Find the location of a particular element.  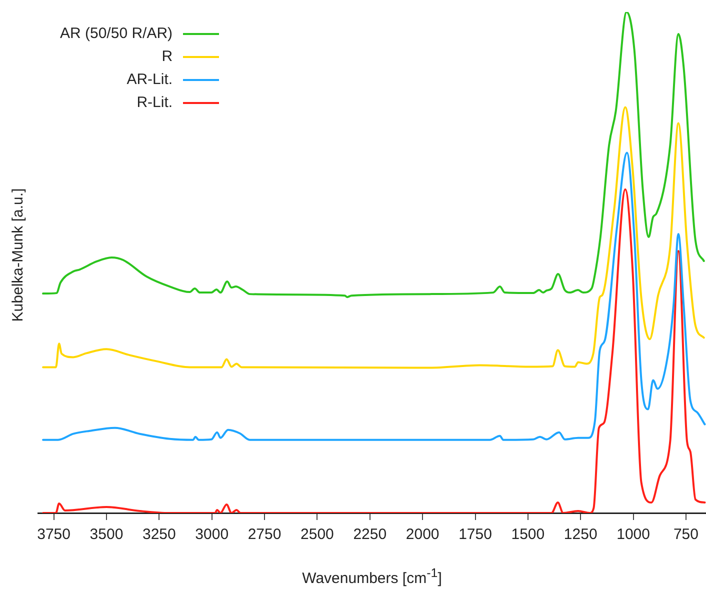

x-tick-label: 2500 is located at coordinates (317, 535).